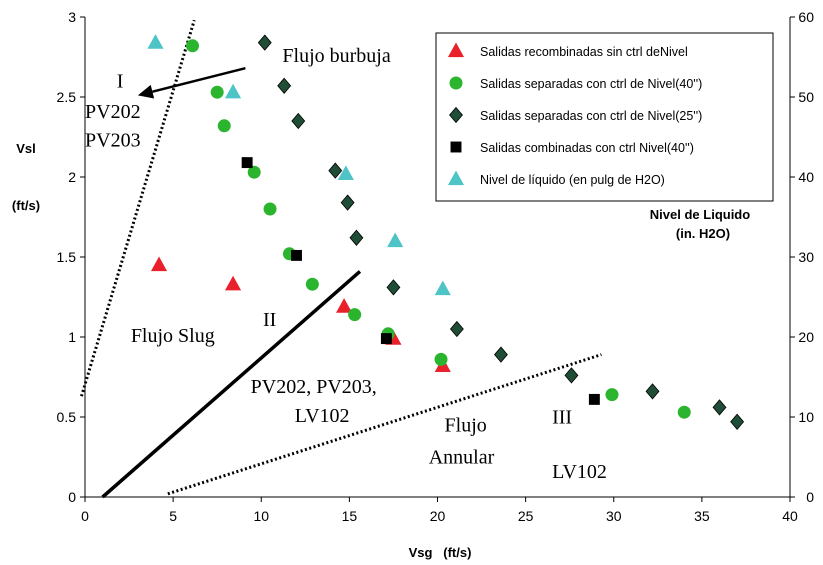 The width and height of the screenshot is (823, 565). Describe the element at coordinates (806, 17) in the screenshot. I see `y2-tick-label: 60` at that location.